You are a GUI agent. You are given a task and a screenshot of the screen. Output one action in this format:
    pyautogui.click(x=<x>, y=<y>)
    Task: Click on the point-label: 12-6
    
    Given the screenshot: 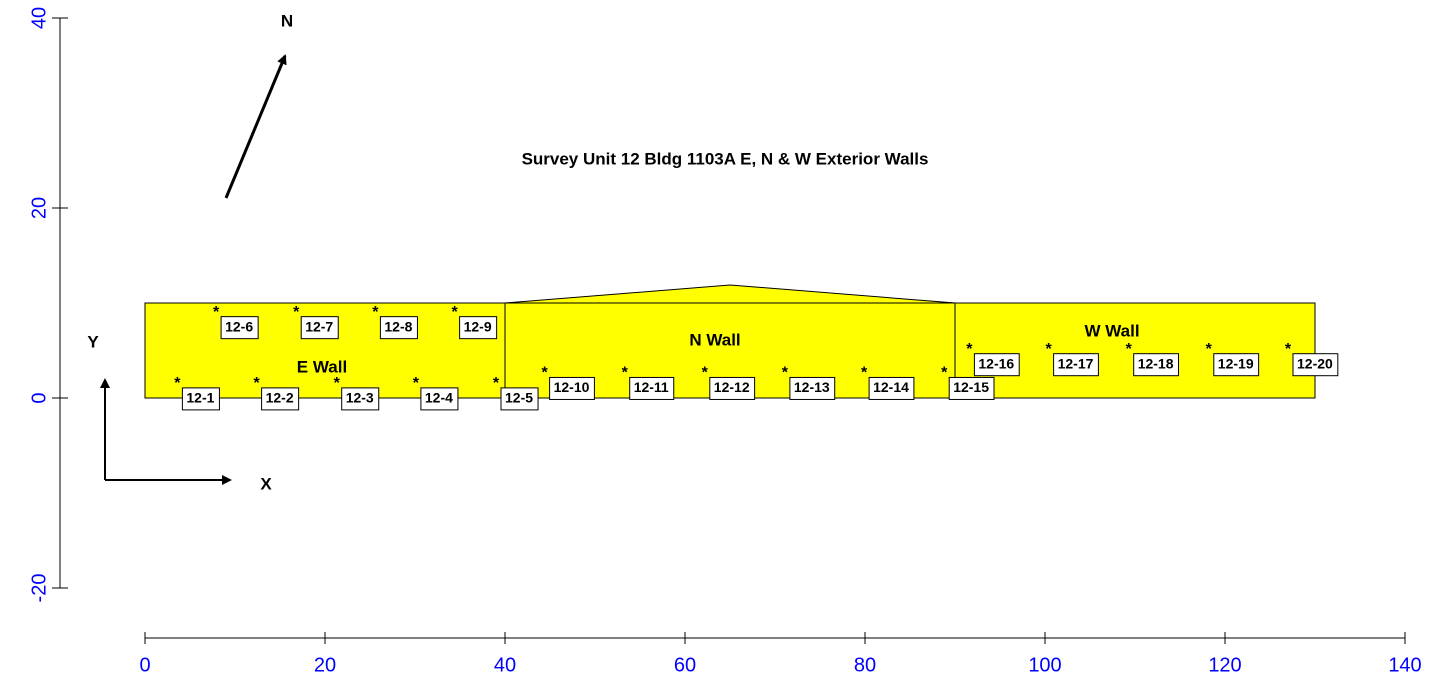 What is the action you would take?
    pyautogui.click(x=239, y=326)
    